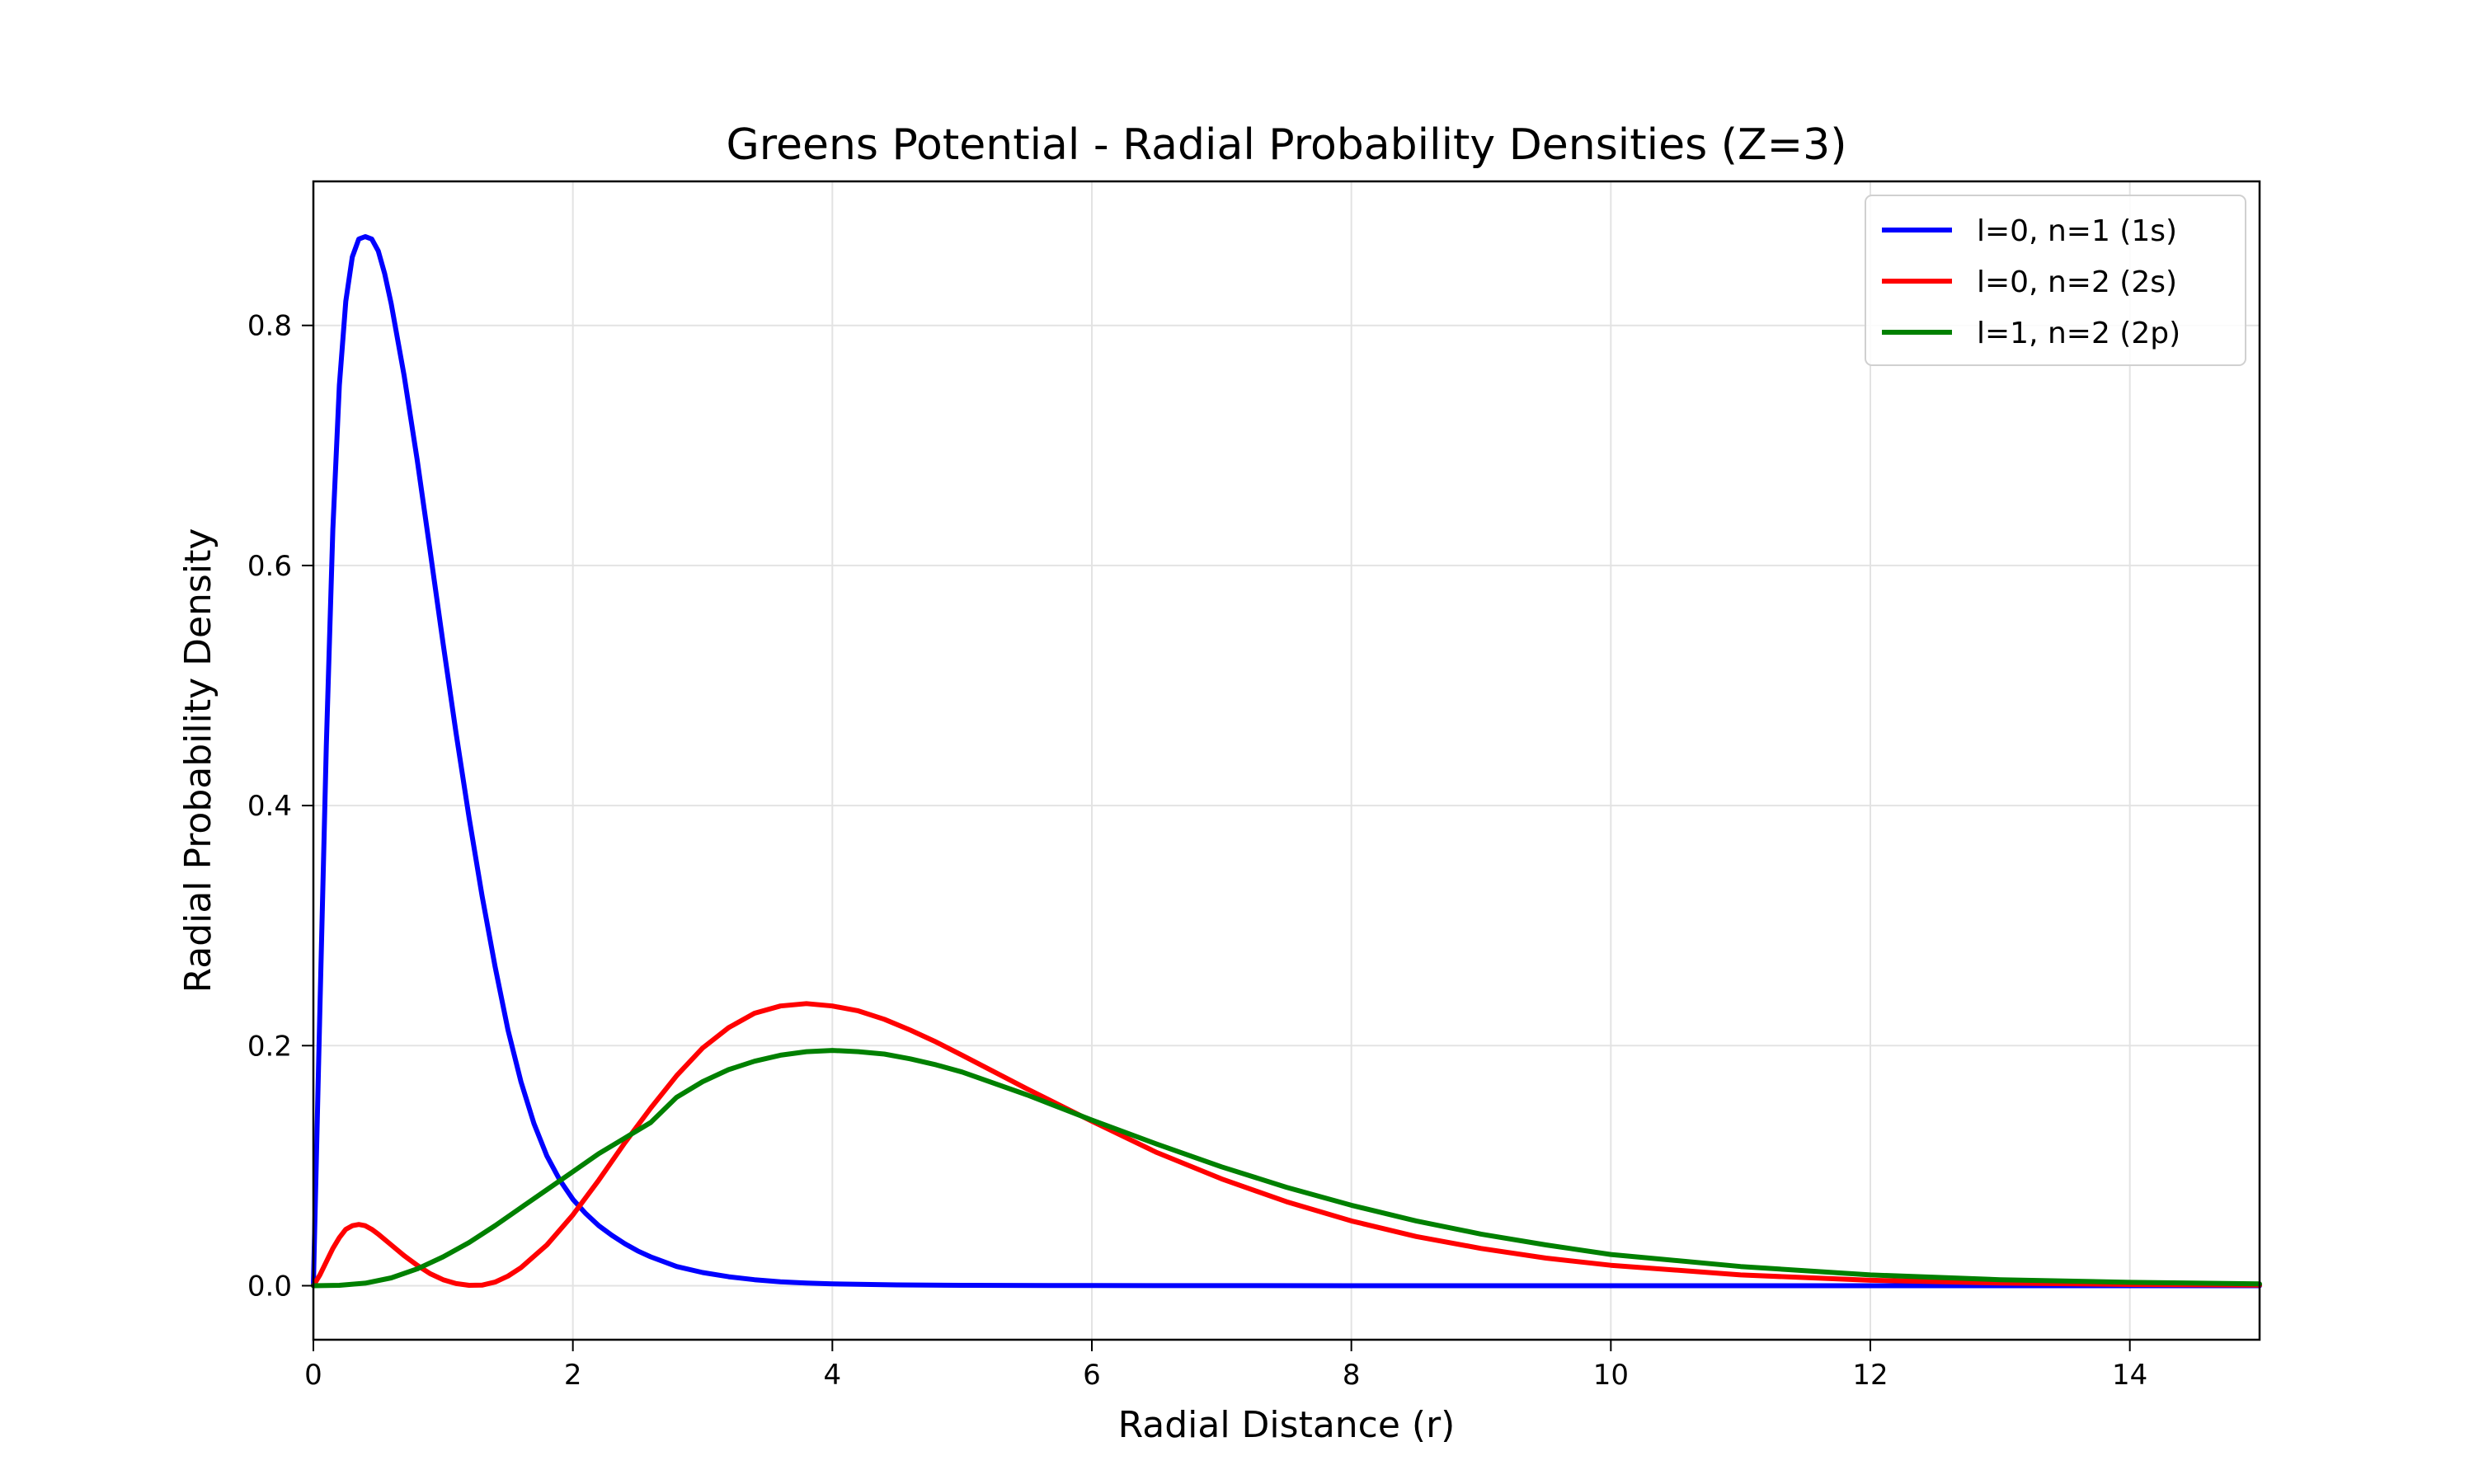 Image resolution: width=2474 pixels, height=1484 pixels. What do you see at coordinates (269, 566) in the screenshot?
I see `y-tick-label: 0.6` at bounding box center [269, 566].